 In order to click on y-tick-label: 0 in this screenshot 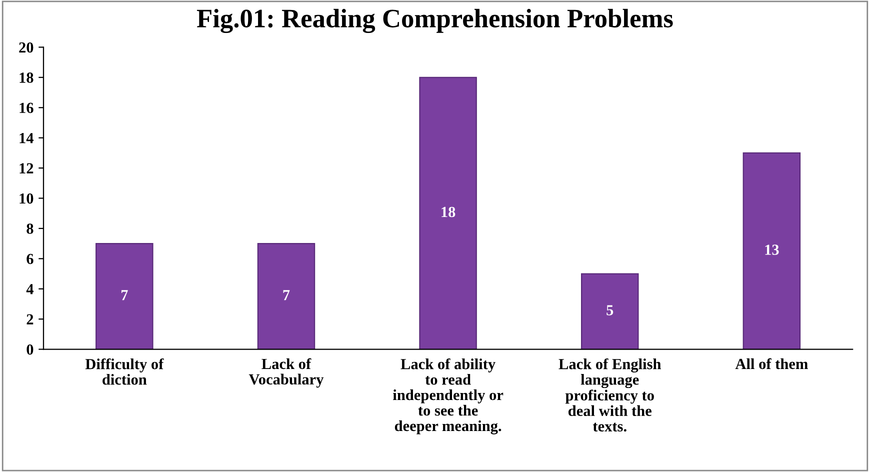, I will do `click(30, 349)`.